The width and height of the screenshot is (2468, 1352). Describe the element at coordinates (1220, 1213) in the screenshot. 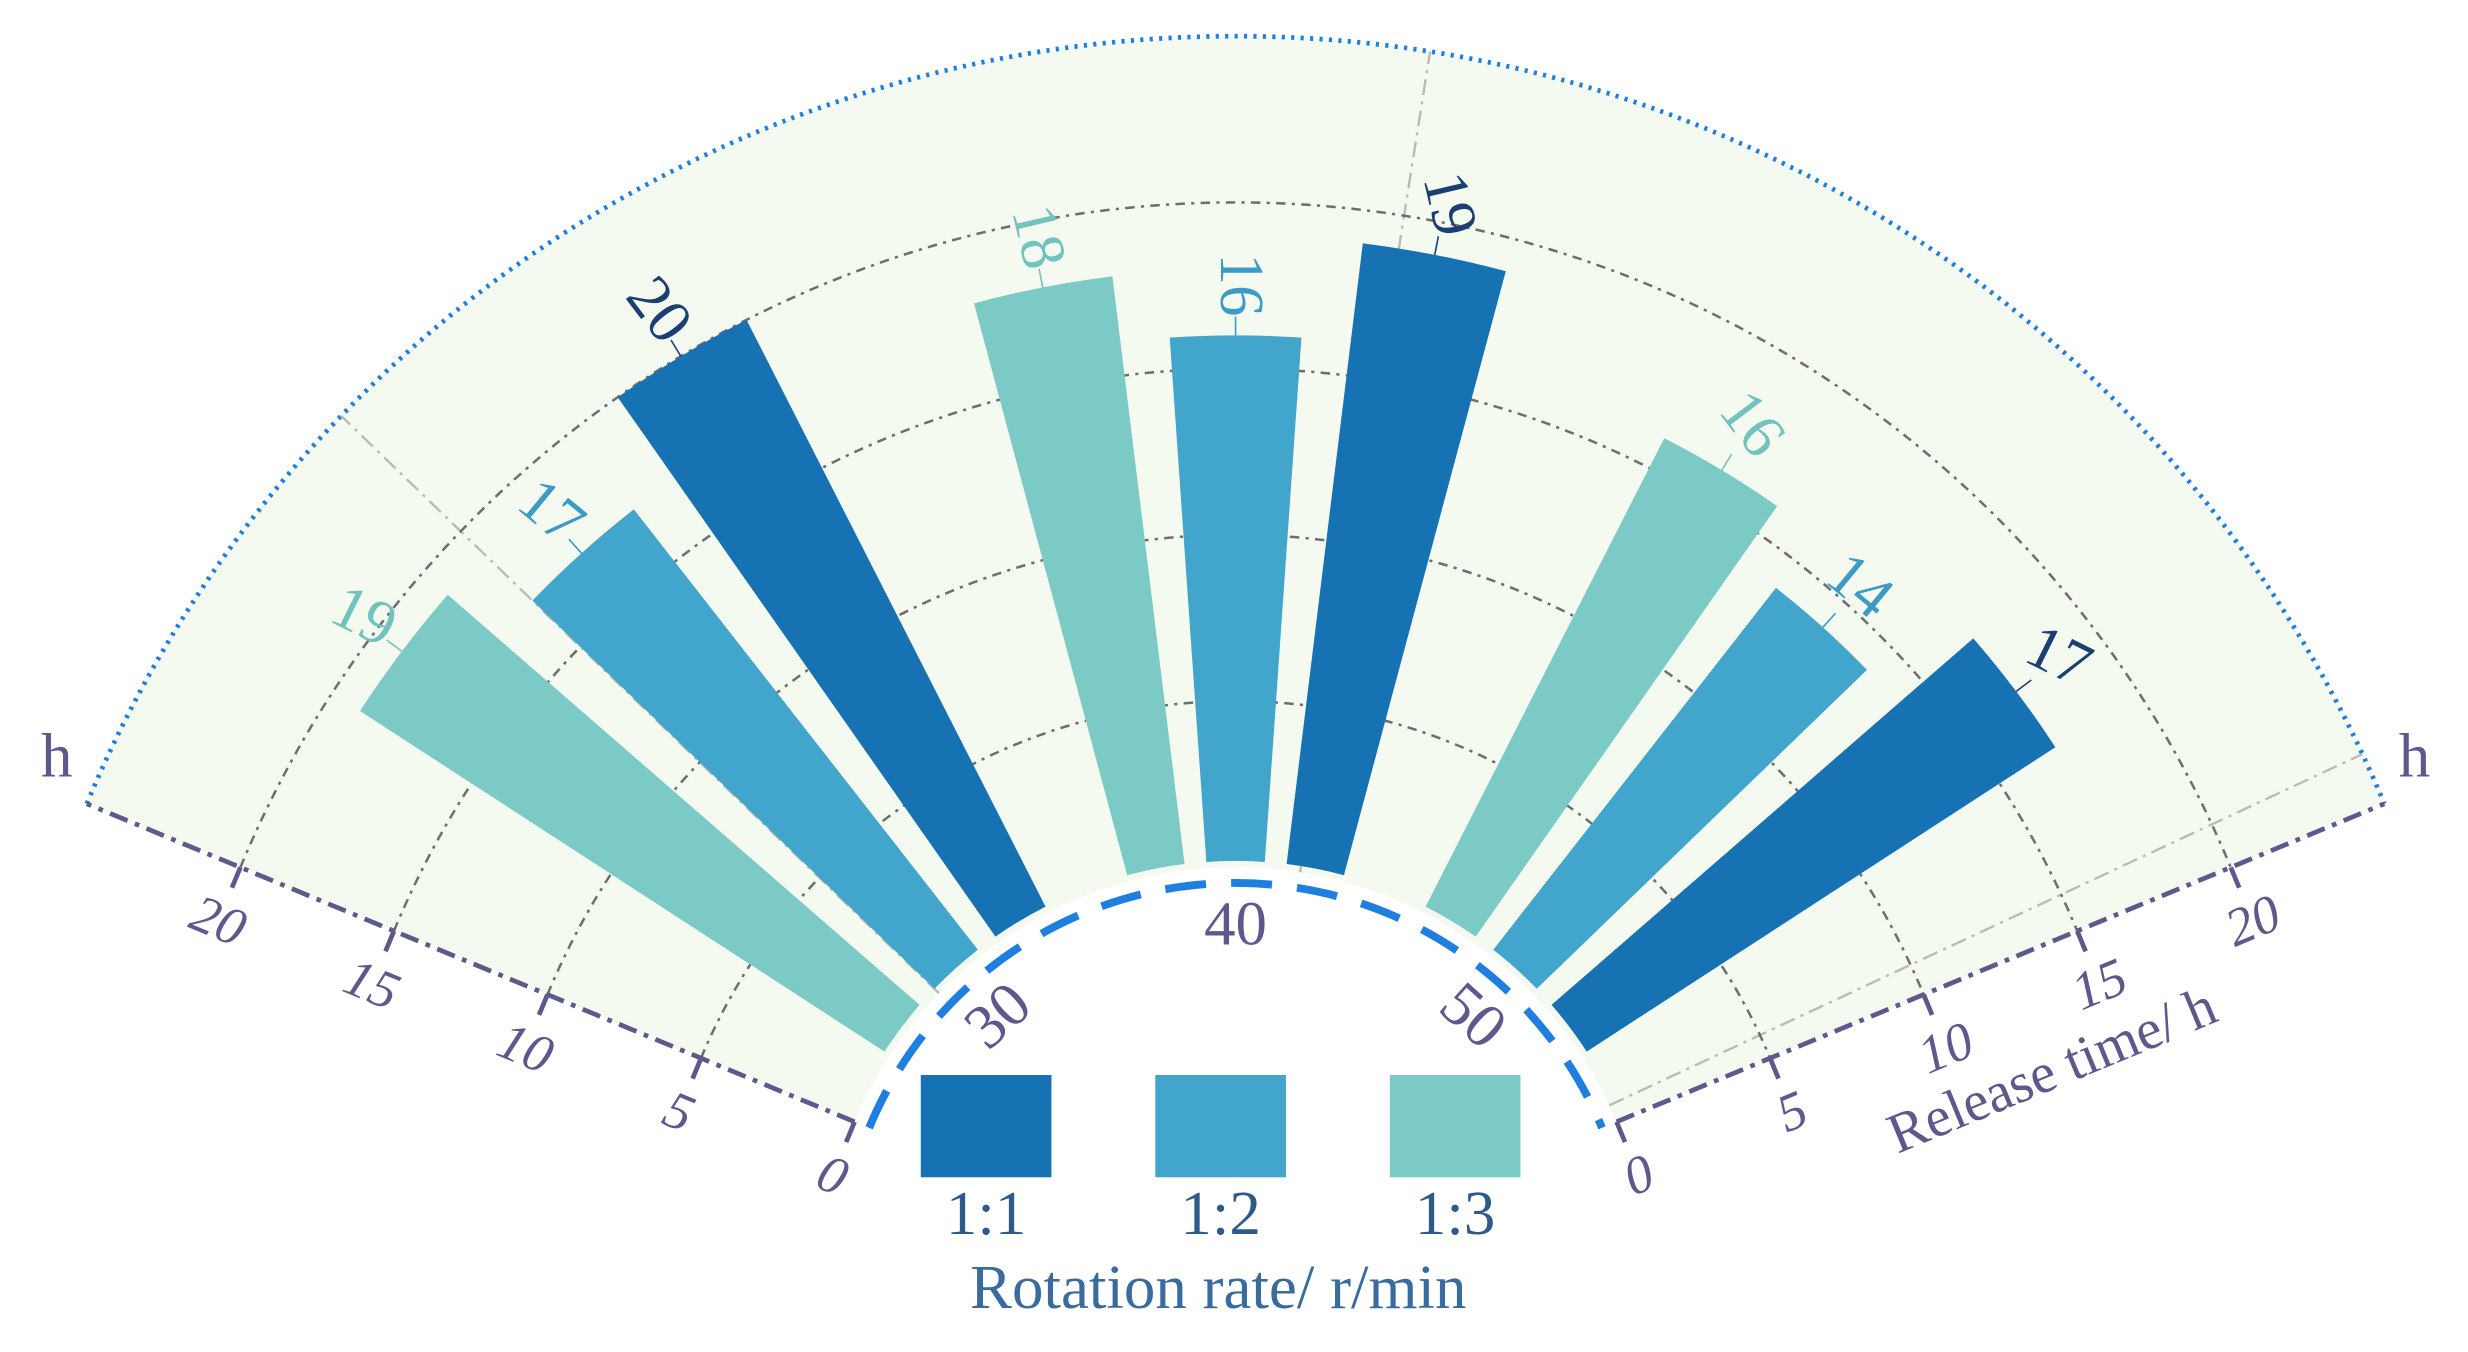

I see `legend-label: 1:2` at that location.